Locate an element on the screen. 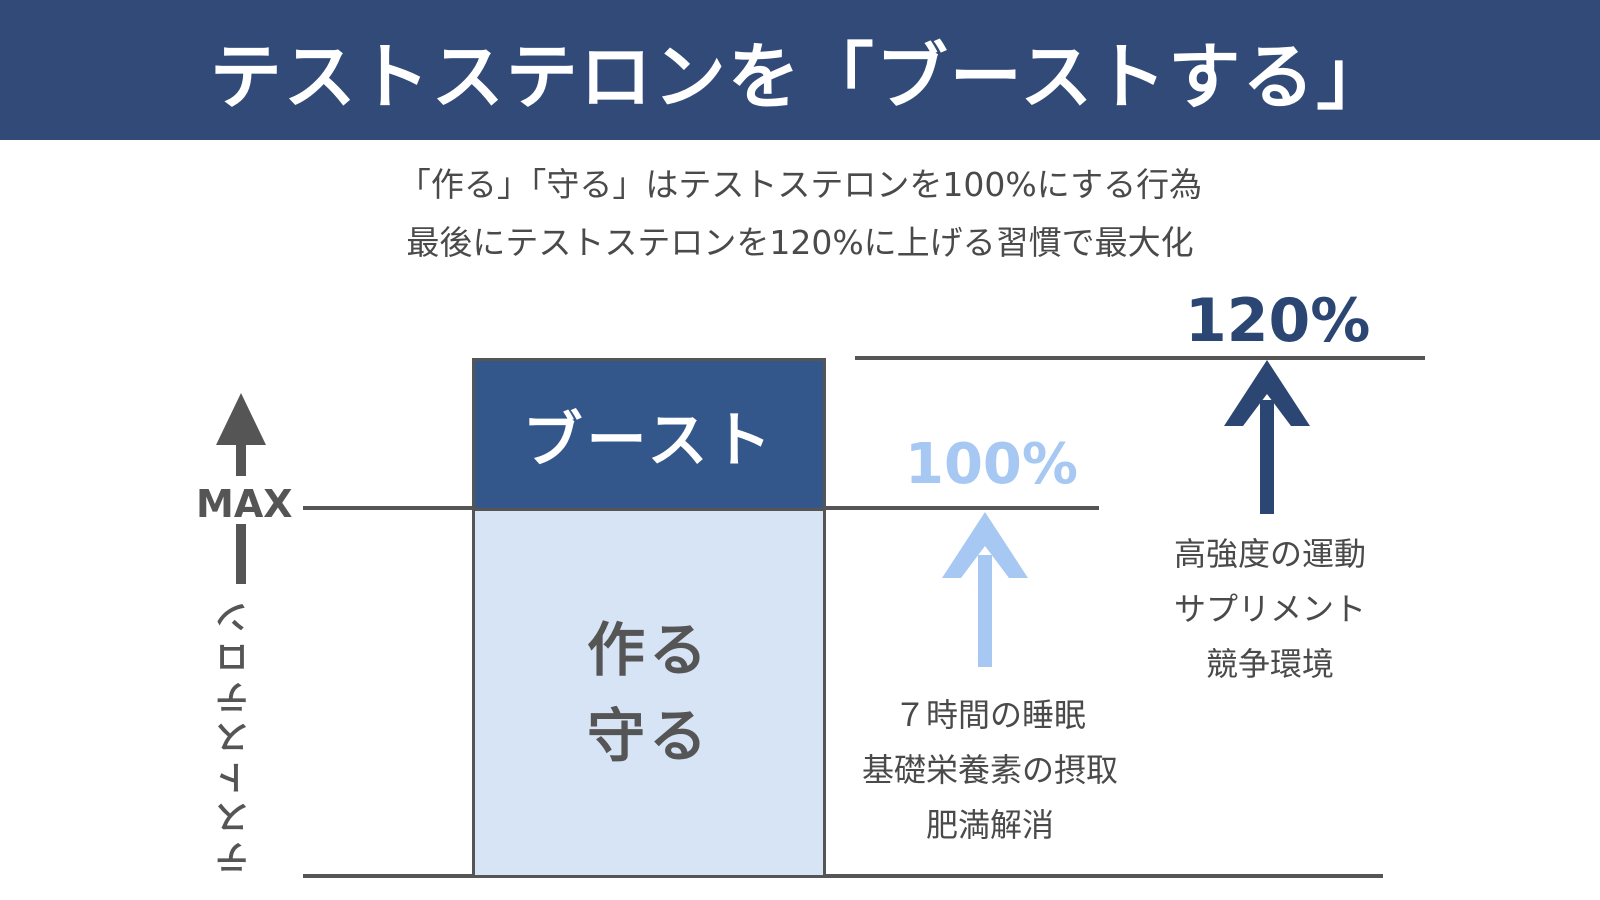 The width and height of the screenshot is (1600, 900). subtitle-line-1: 「作る」「守る」はテストステロンを100%にする行為 is located at coordinates (800, 184).